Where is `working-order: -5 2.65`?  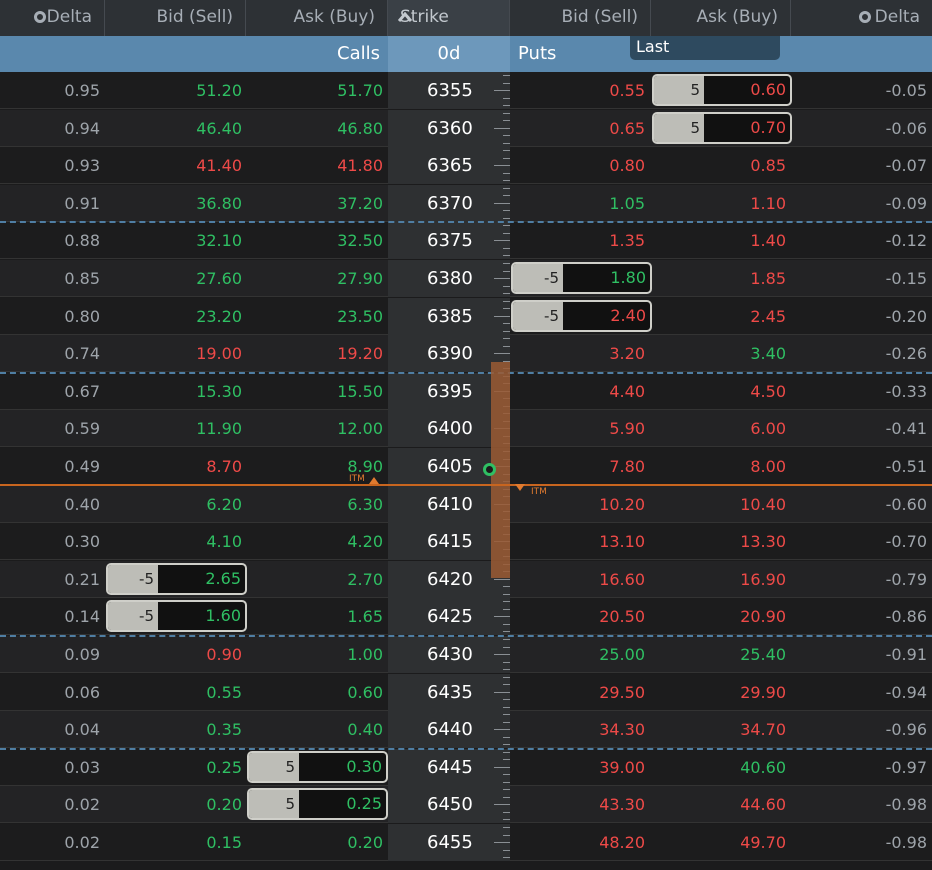 working-order: -5 2.65 is located at coordinates (176, 578).